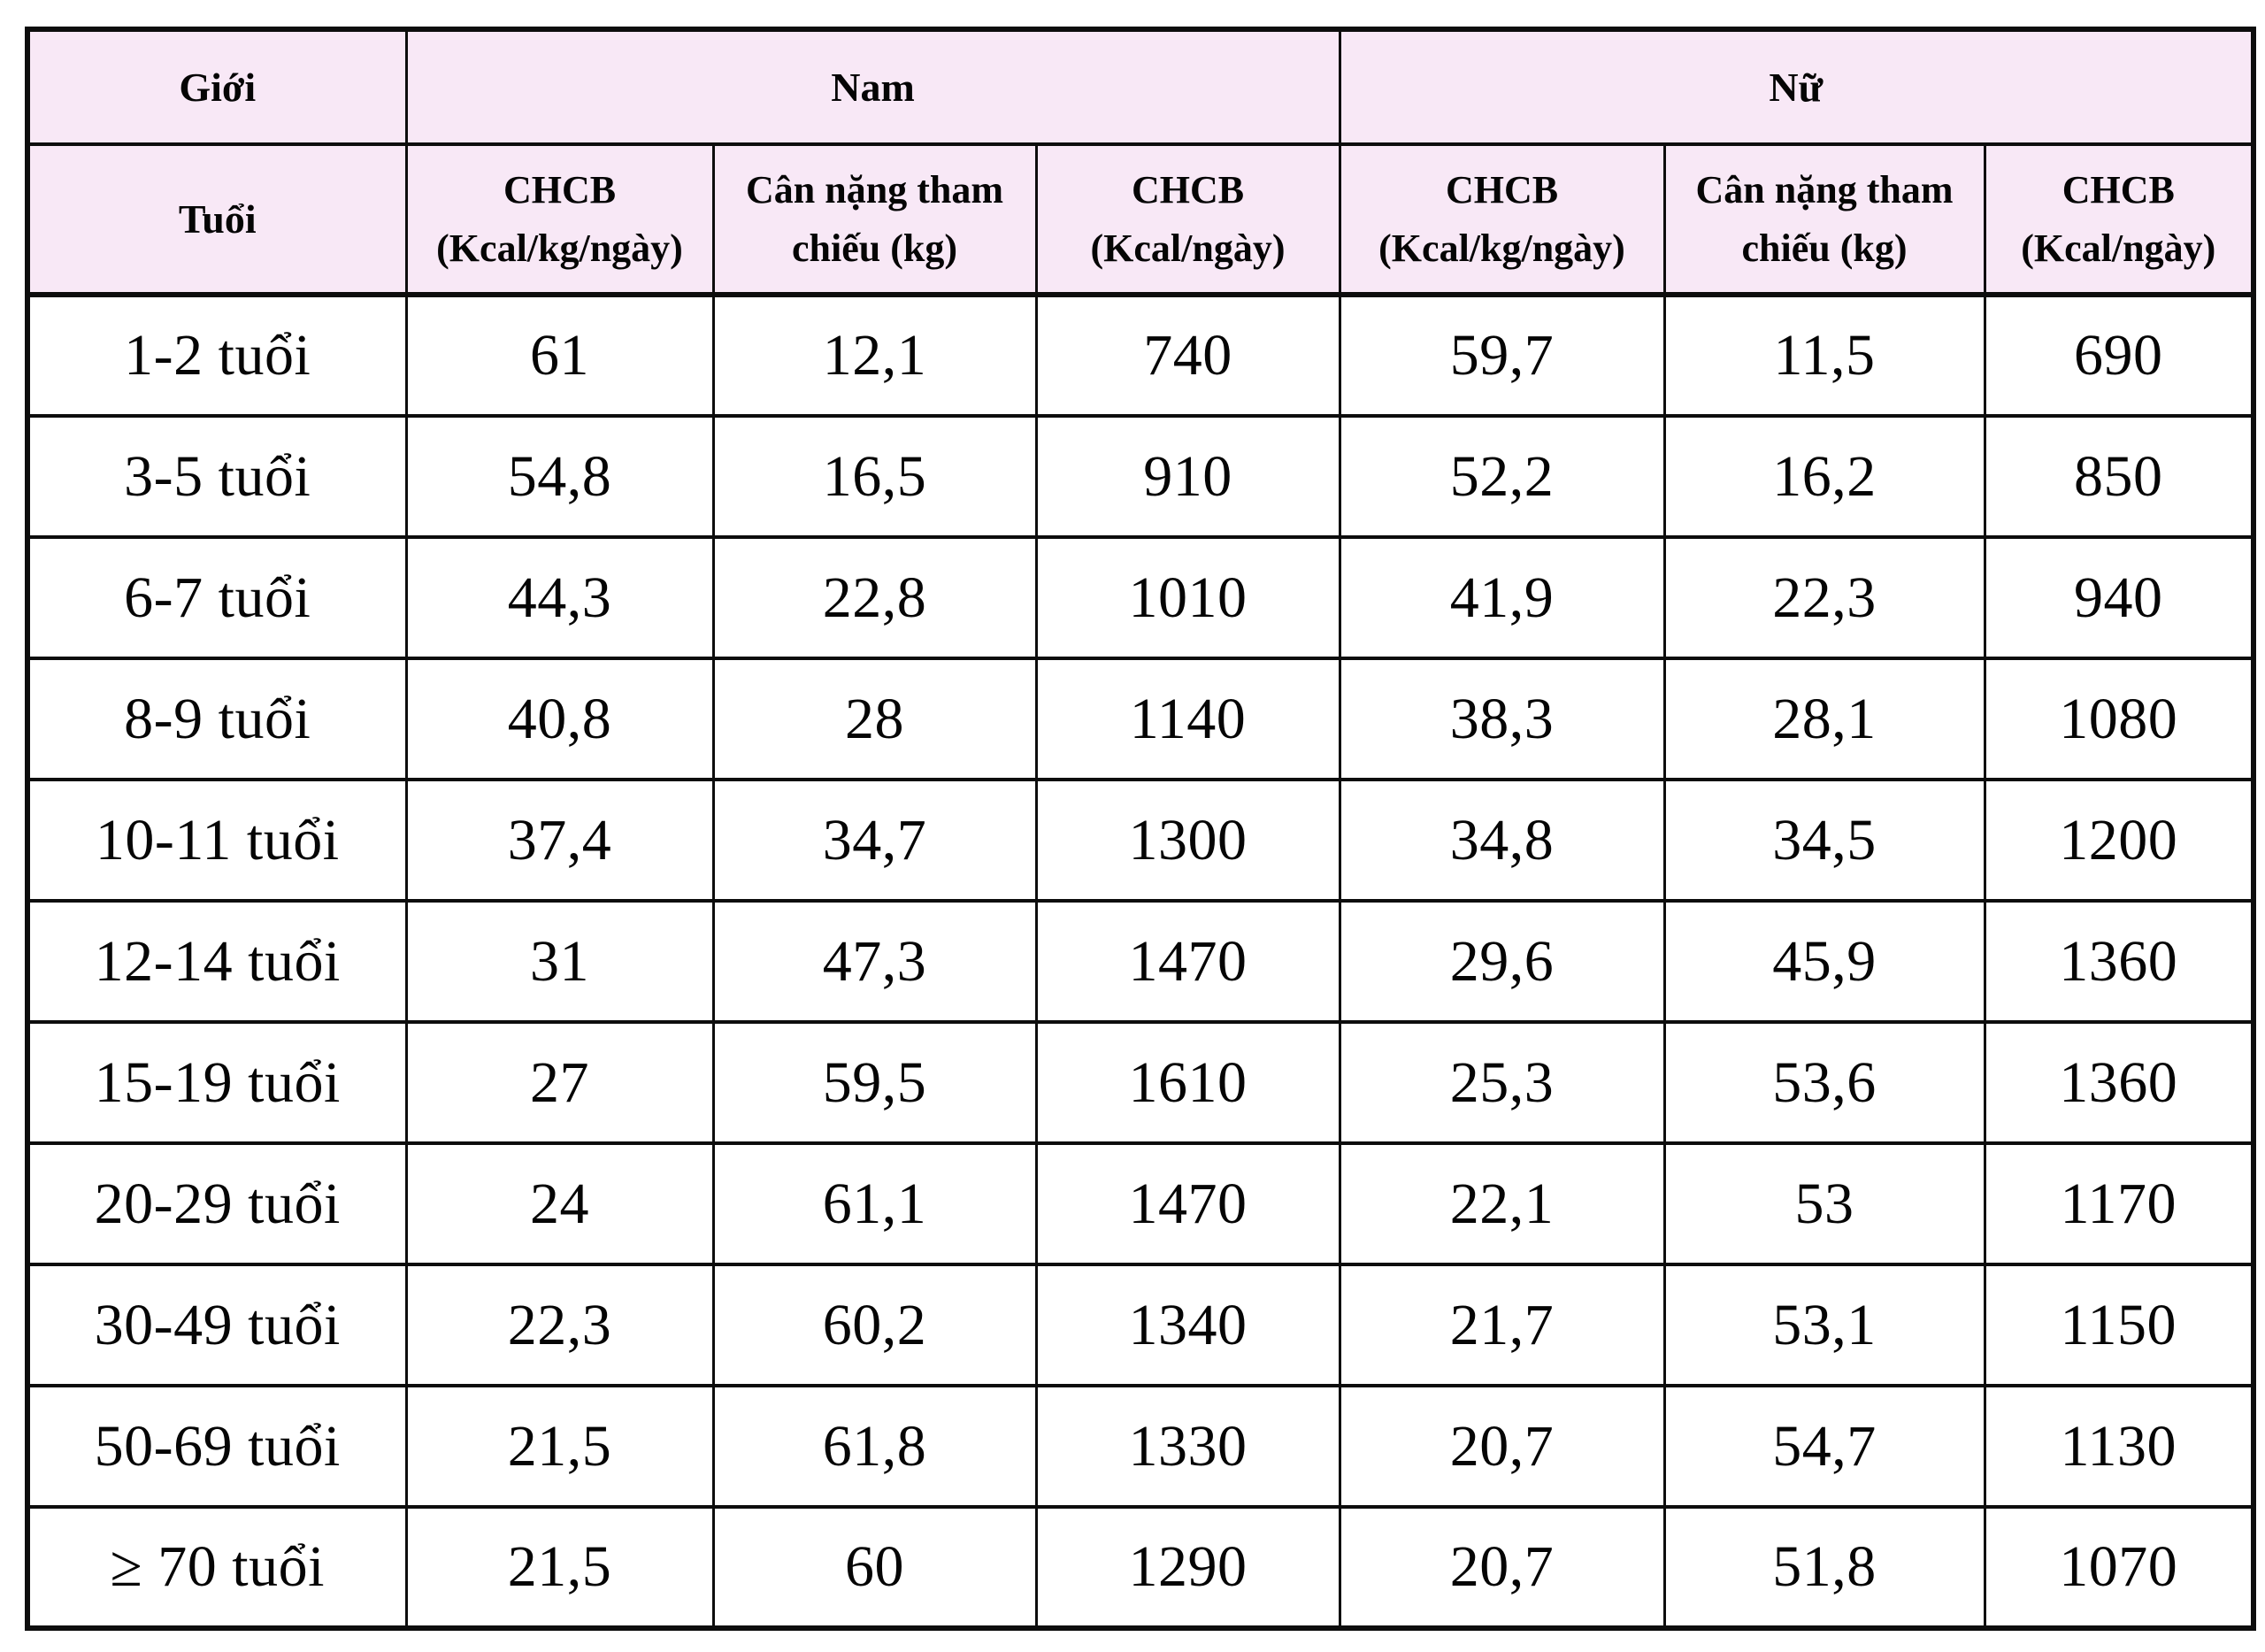 The image size is (2265, 1652). I want to click on male-chcb-per-kg-cell: 40,8, so click(559, 719).